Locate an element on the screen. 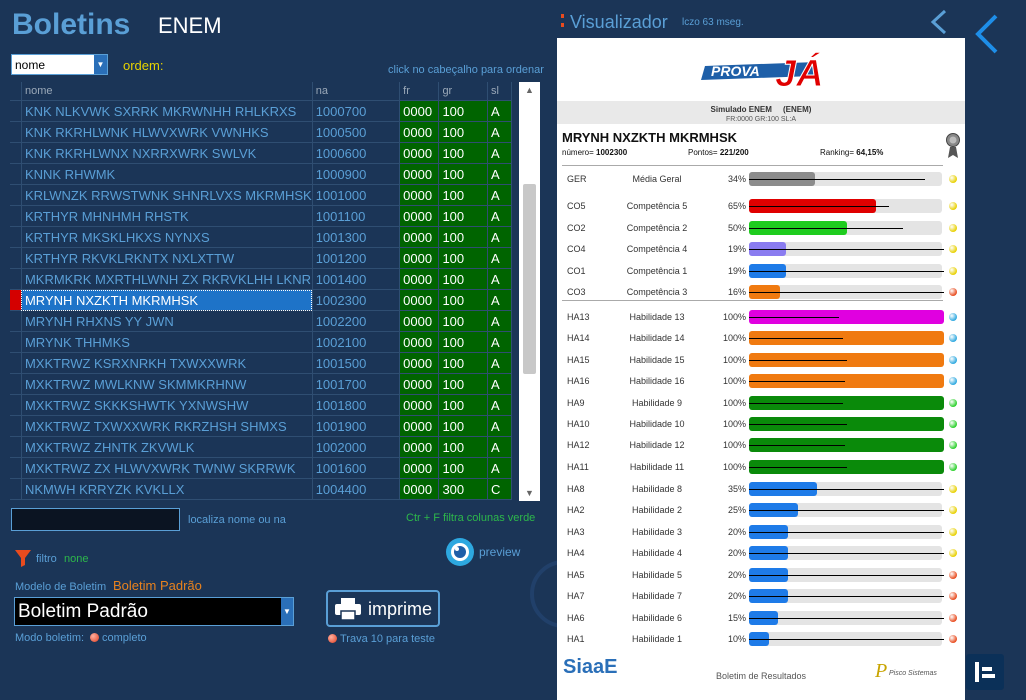  cell-na: 1001500 is located at coordinates (356, 363).